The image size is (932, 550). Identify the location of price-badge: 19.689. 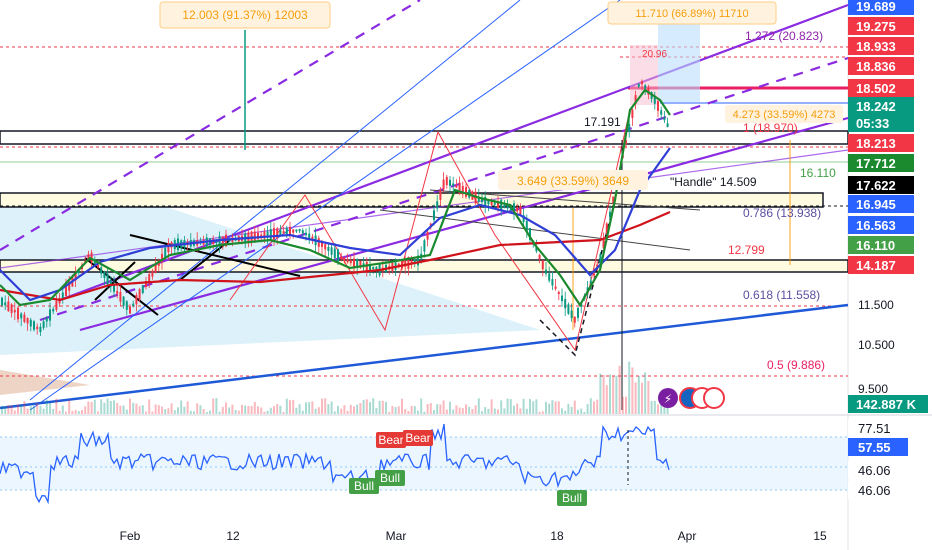
(881, 7).